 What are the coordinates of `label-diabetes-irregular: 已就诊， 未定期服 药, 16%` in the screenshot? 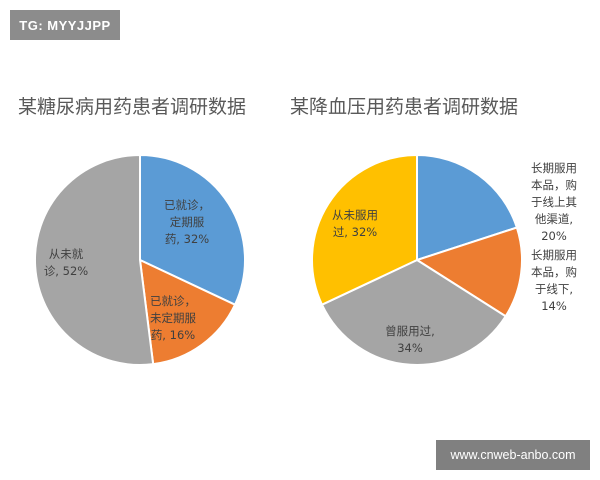 It's located at (173, 318).